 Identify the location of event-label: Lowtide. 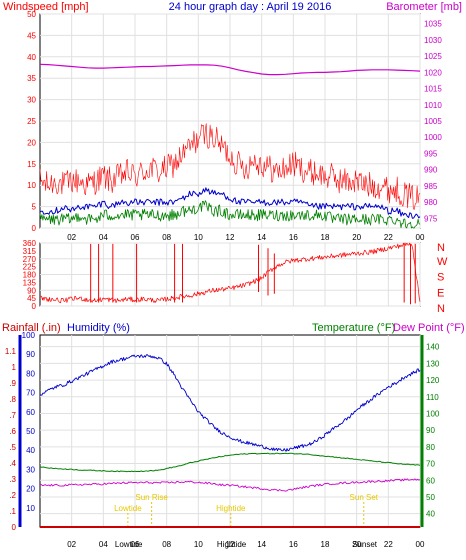
(128, 508).